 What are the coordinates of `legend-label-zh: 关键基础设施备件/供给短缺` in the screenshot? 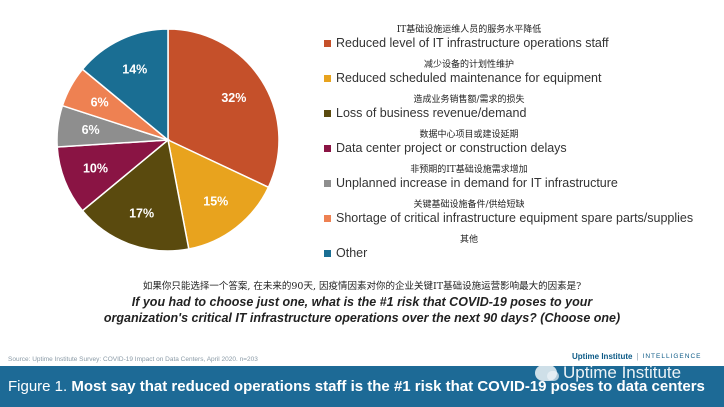 It's located at (469, 205).